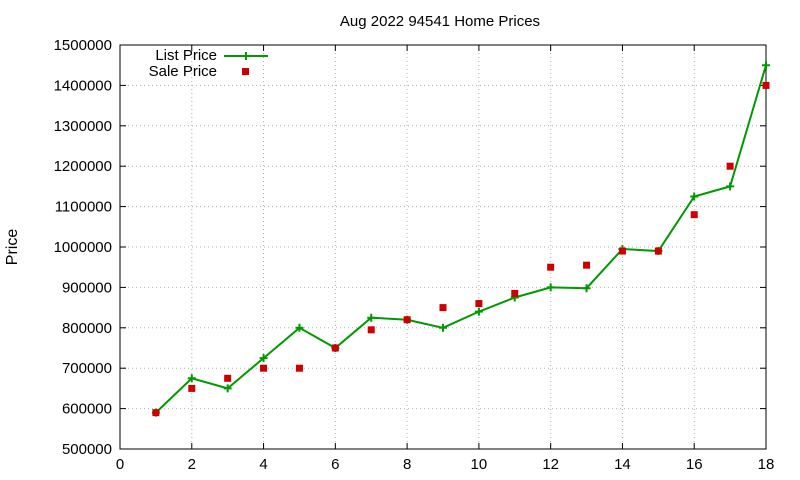  What do you see at coordinates (83, 85) in the screenshot?
I see `y-tick-label: 1400000` at bounding box center [83, 85].